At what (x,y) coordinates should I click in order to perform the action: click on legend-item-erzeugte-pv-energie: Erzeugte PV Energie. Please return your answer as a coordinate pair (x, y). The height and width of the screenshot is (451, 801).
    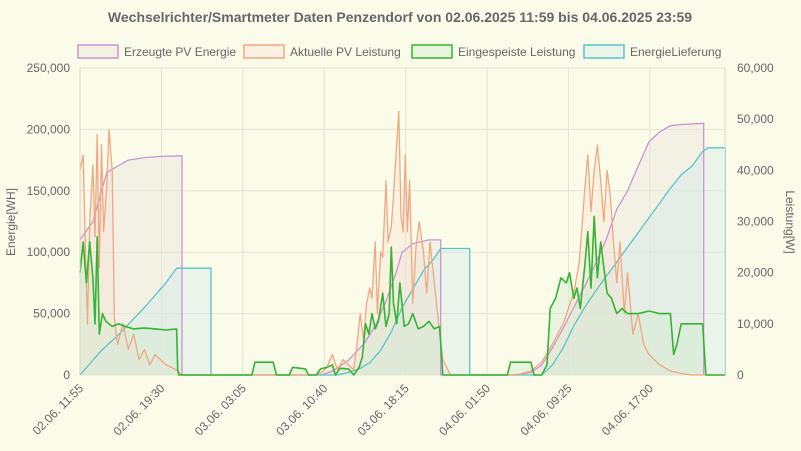
    Looking at the image, I should click on (156, 51).